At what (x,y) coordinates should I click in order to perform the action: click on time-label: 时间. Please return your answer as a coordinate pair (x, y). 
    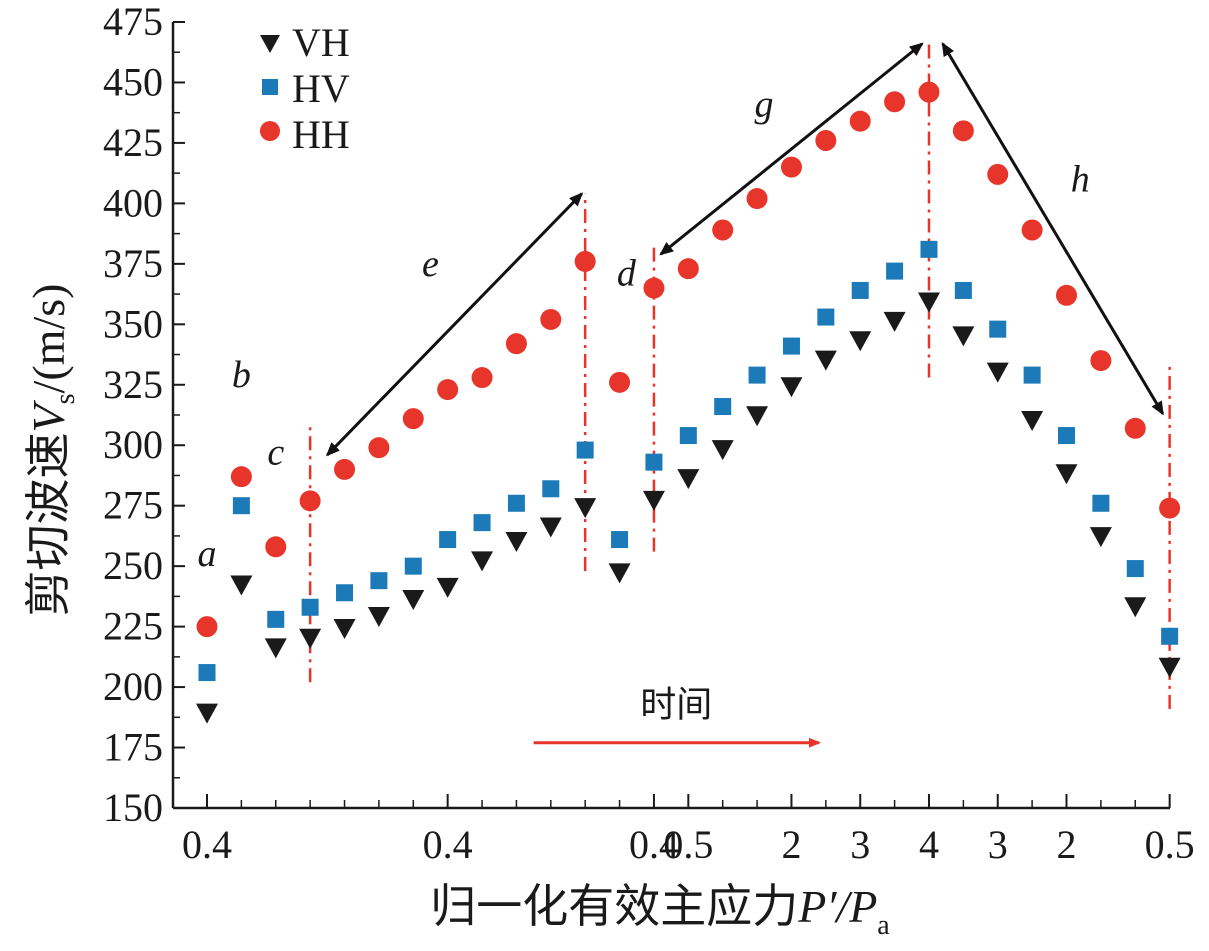
    Looking at the image, I should click on (676, 705).